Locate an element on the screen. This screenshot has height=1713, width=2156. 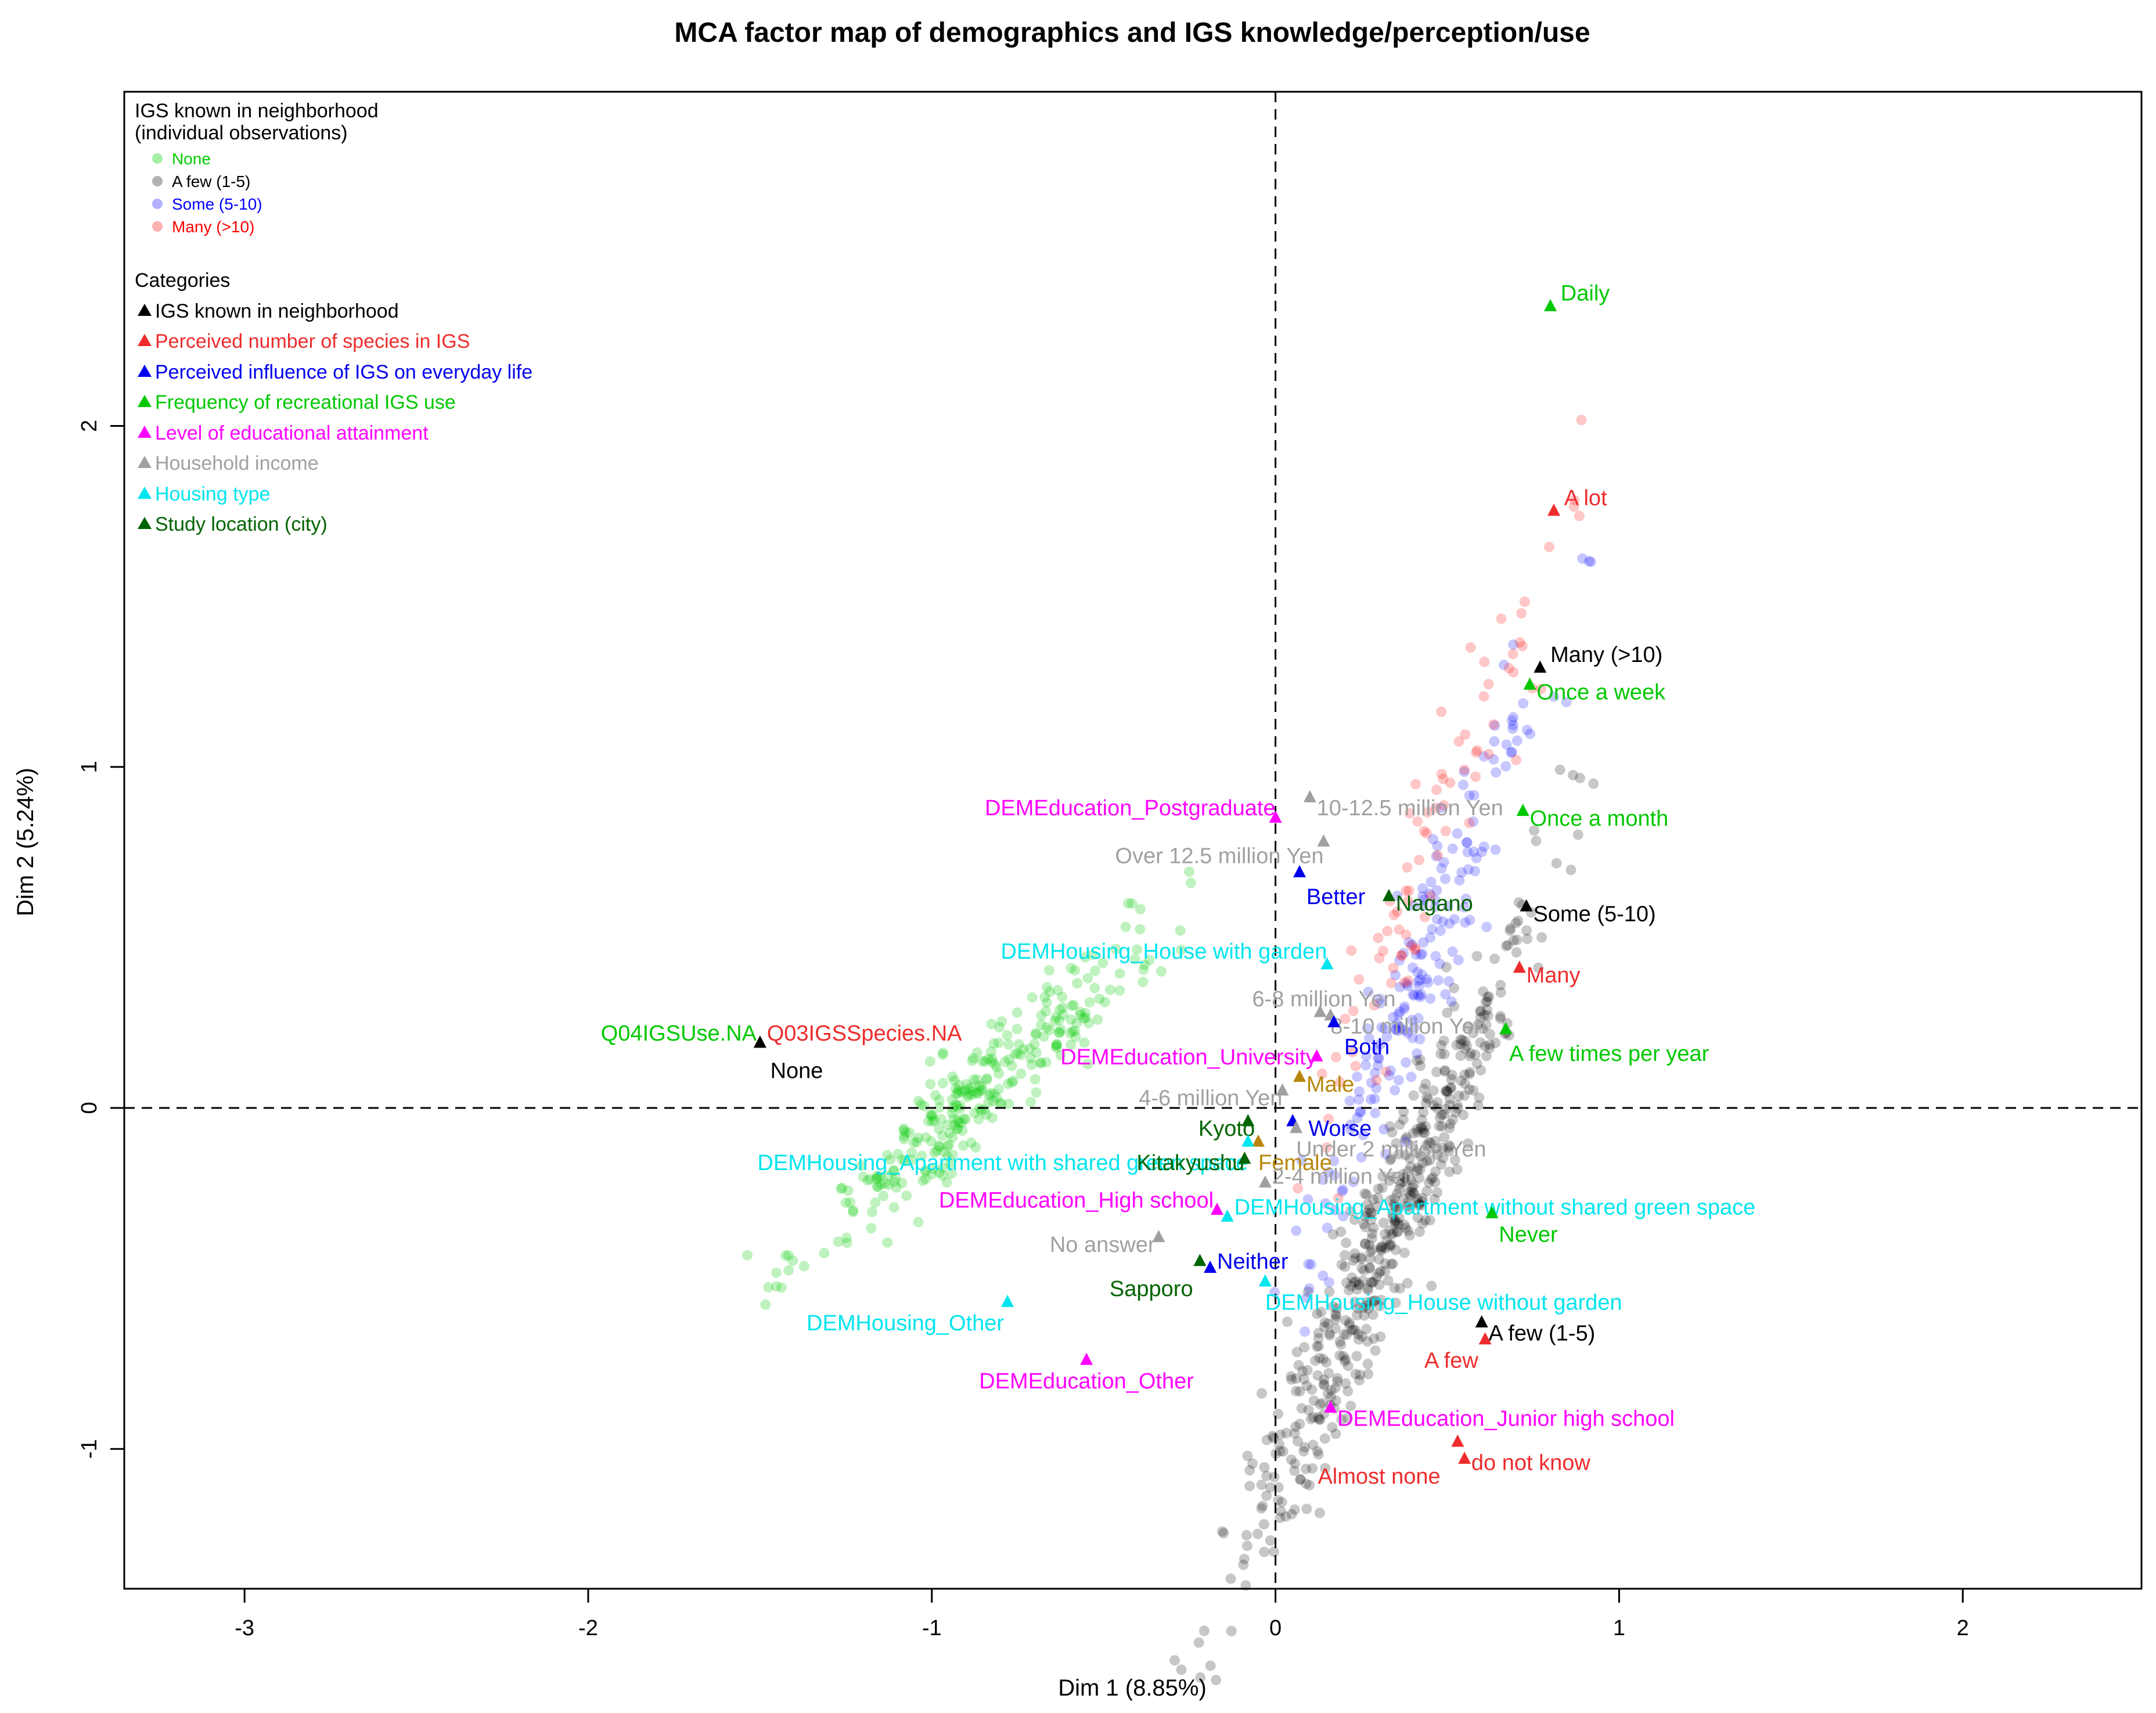
category-better: Better is located at coordinates (1329, 887).